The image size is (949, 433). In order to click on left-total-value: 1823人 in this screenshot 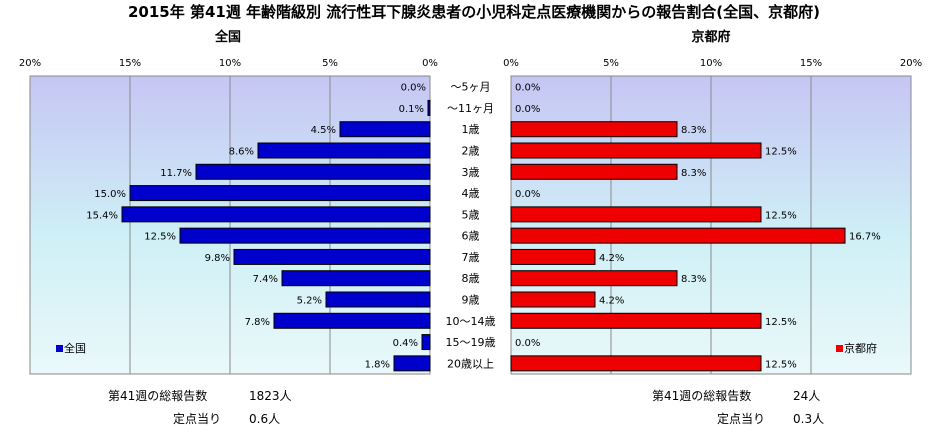, I will do `click(270, 396)`.